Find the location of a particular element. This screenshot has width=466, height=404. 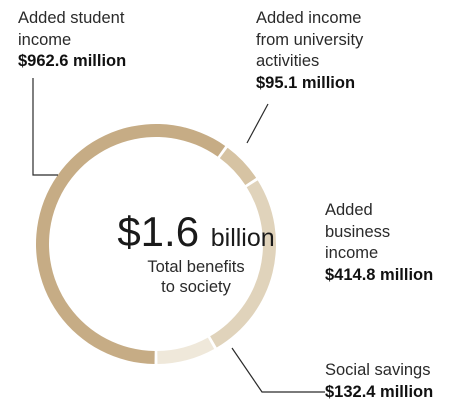

center-caption-line: to society is located at coordinates (196, 287).